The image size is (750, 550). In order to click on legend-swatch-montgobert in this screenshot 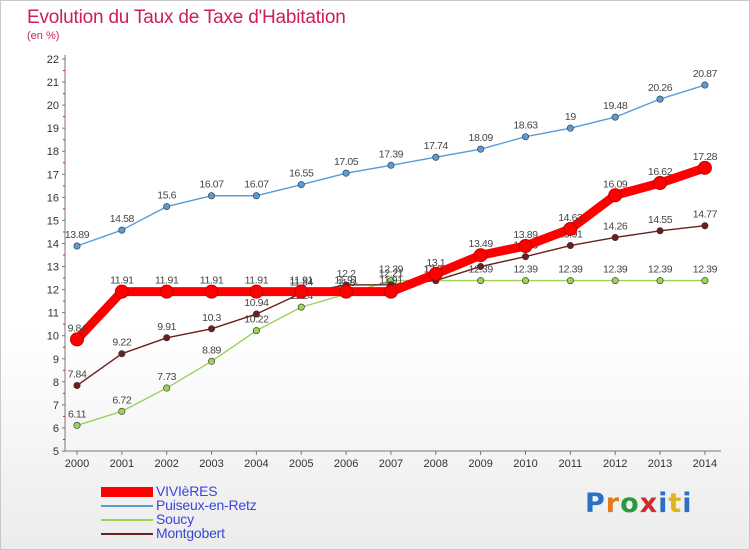, I will do `click(127, 534)`.